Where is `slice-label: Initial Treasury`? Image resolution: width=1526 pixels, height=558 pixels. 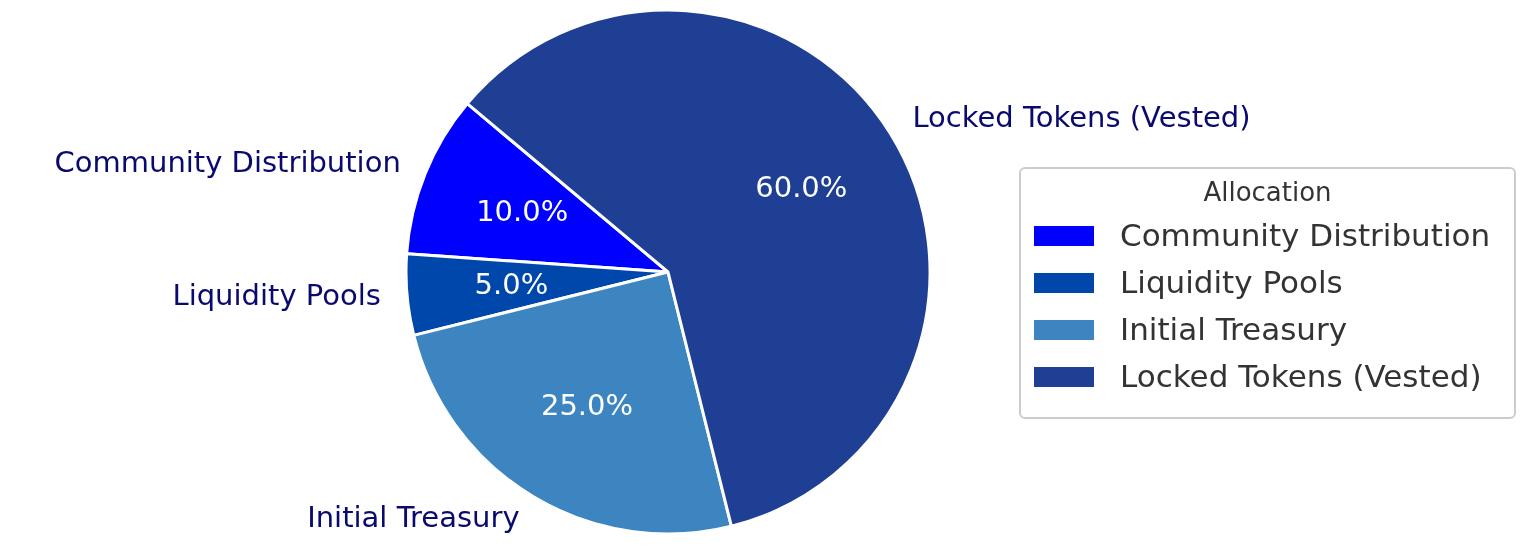 slice-label: Initial Treasury is located at coordinates (413, 517).